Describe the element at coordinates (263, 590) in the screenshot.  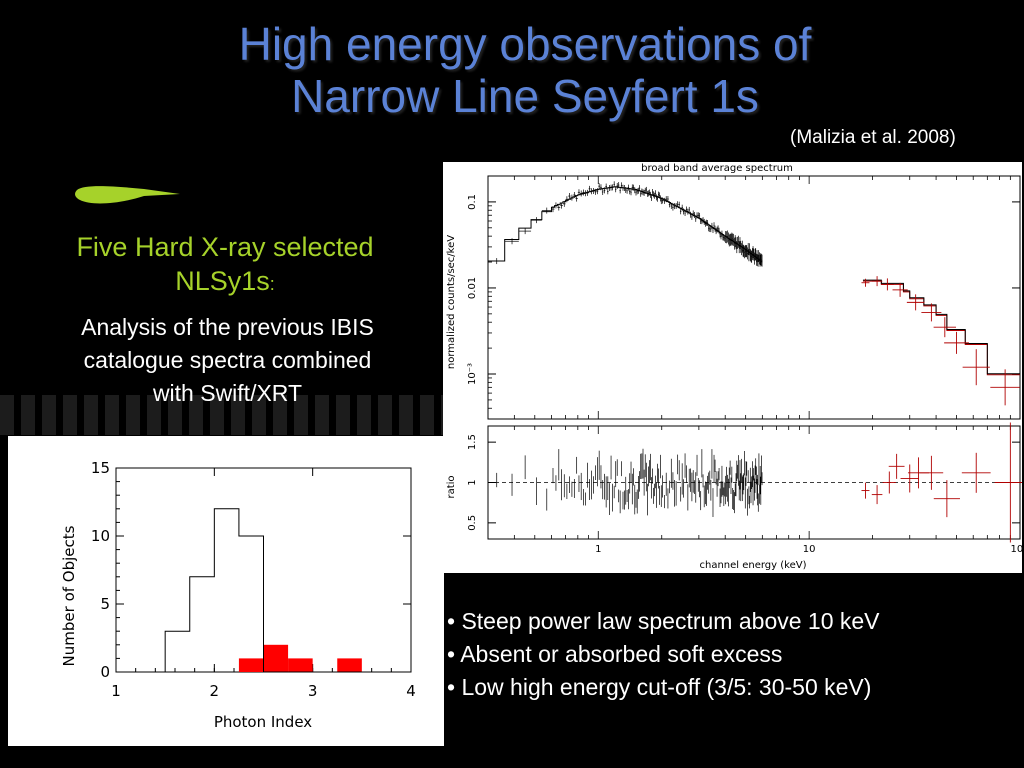
I see `histogram-bar-outline` at that location.